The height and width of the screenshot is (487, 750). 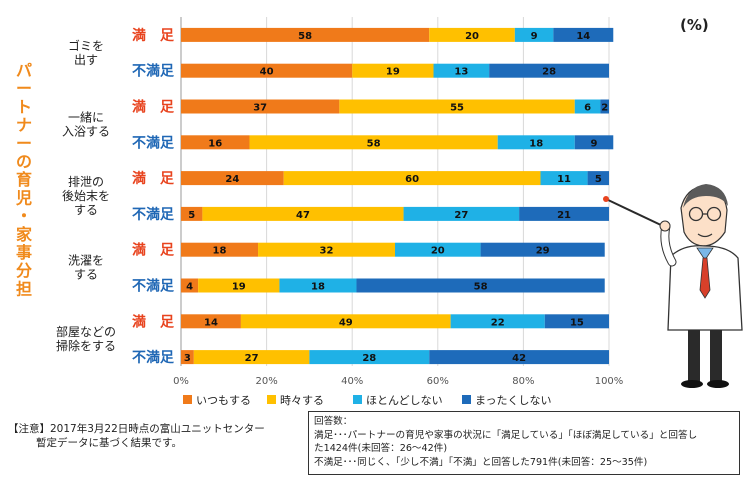 What do you see at coordinates (694, 25) in the screenshot?
I see `unit-label: (%)` at bounding box center [694, 25].